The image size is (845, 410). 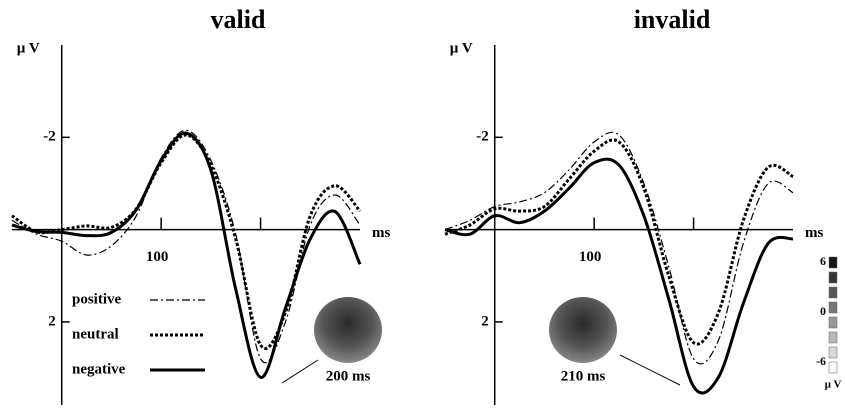 What do you see at coordinates (823, 261) in the screenshot?
I see `colorbar-label: 6` at bounding box center [823, 261].